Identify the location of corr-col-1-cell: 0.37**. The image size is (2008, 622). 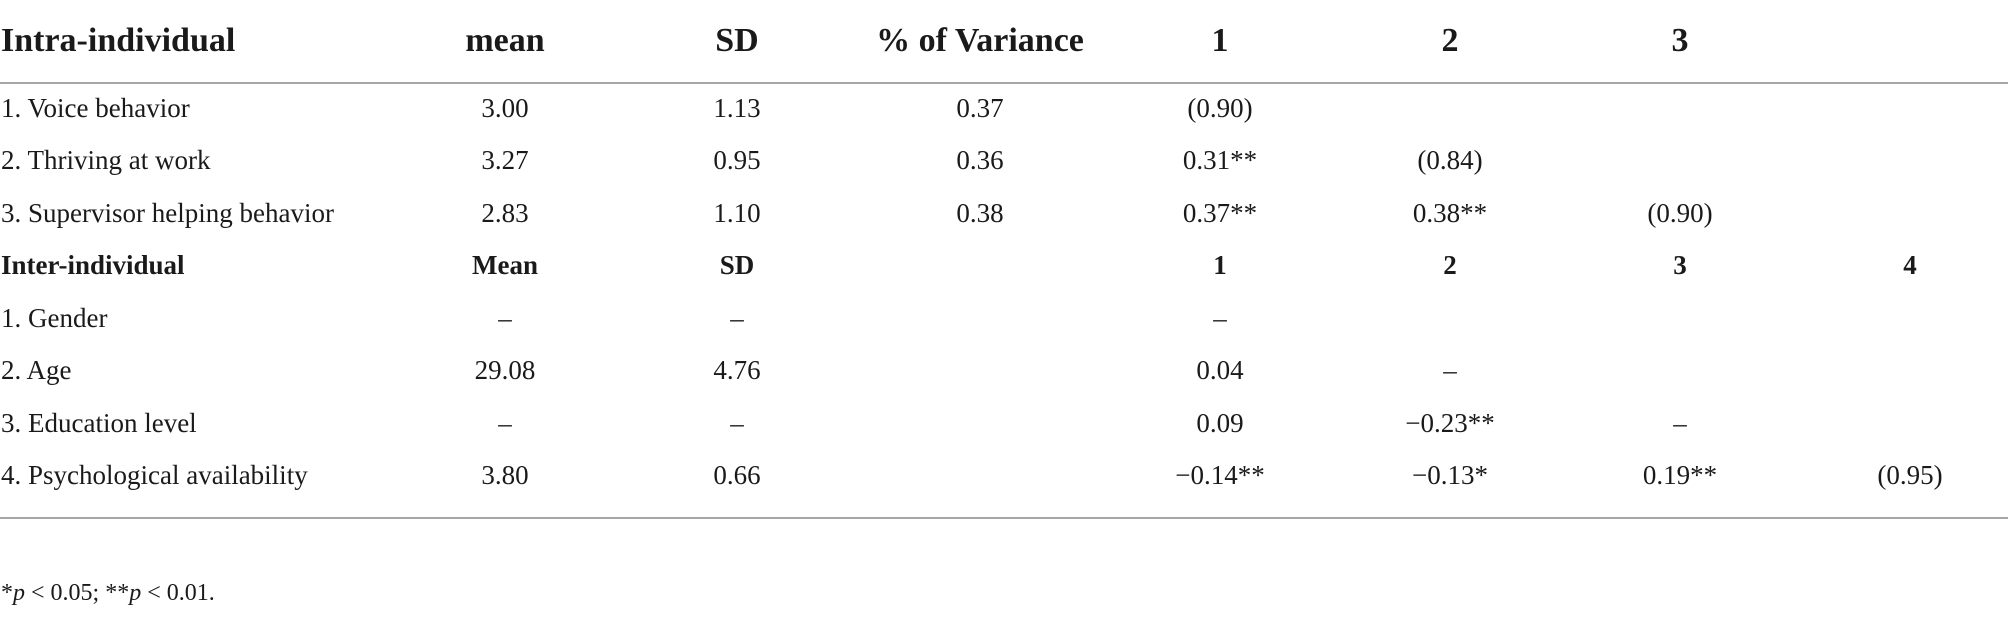
(1220, 212).